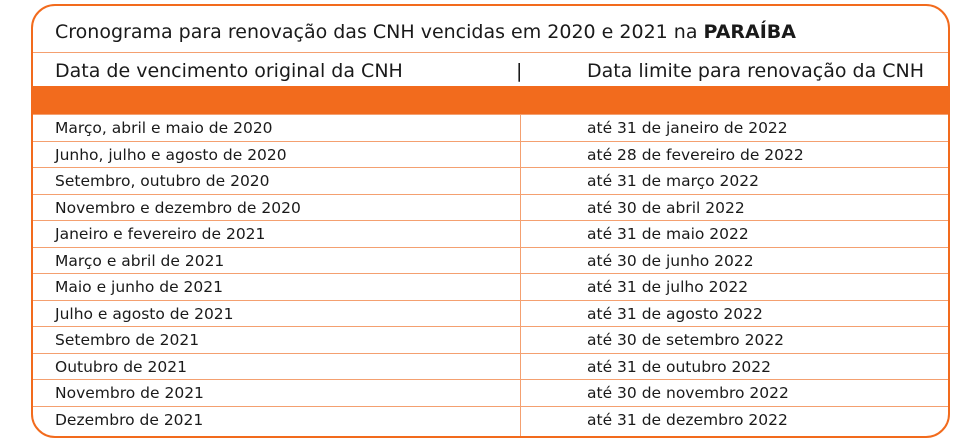  I want to click on table-row: Dezembro de 2021 até 31 de dezembro 2022, so click(490, 419).